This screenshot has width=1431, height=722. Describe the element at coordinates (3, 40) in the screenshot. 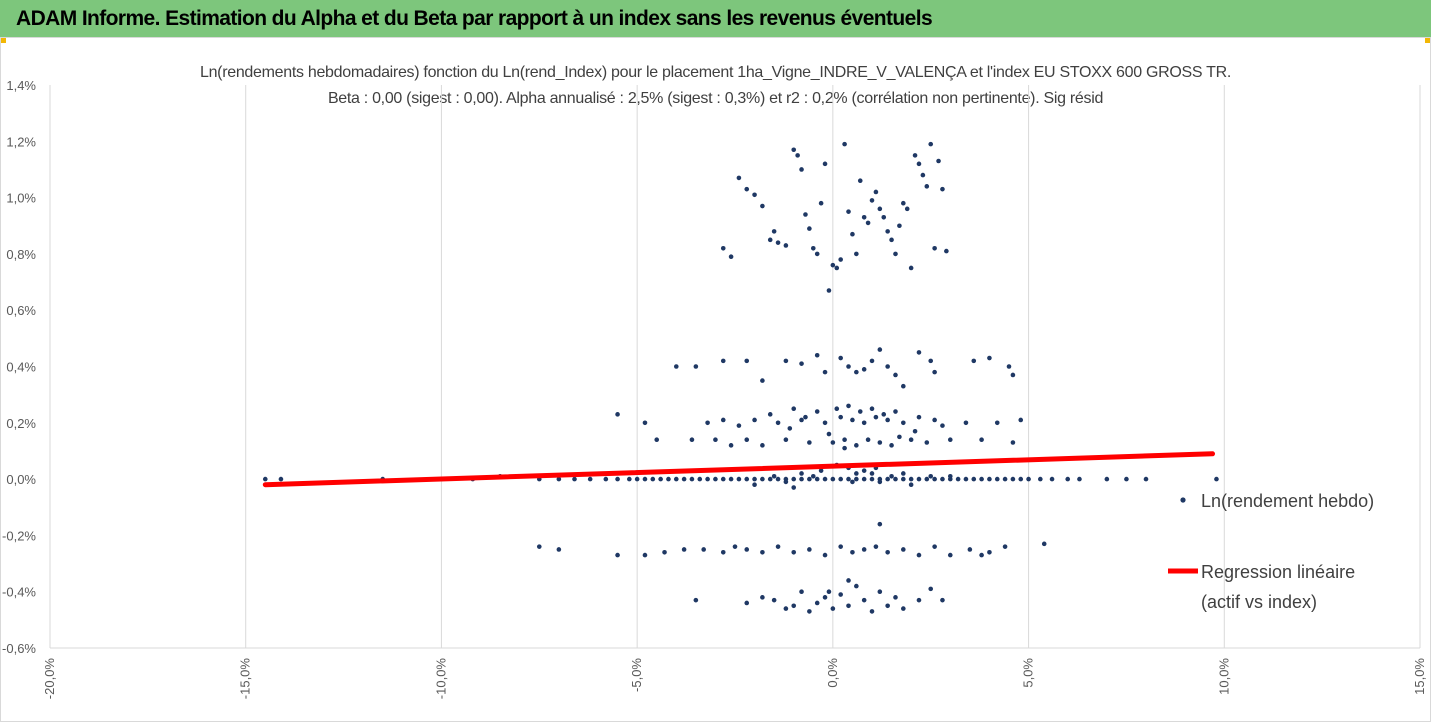

I see `corner-mark-left` at that location.